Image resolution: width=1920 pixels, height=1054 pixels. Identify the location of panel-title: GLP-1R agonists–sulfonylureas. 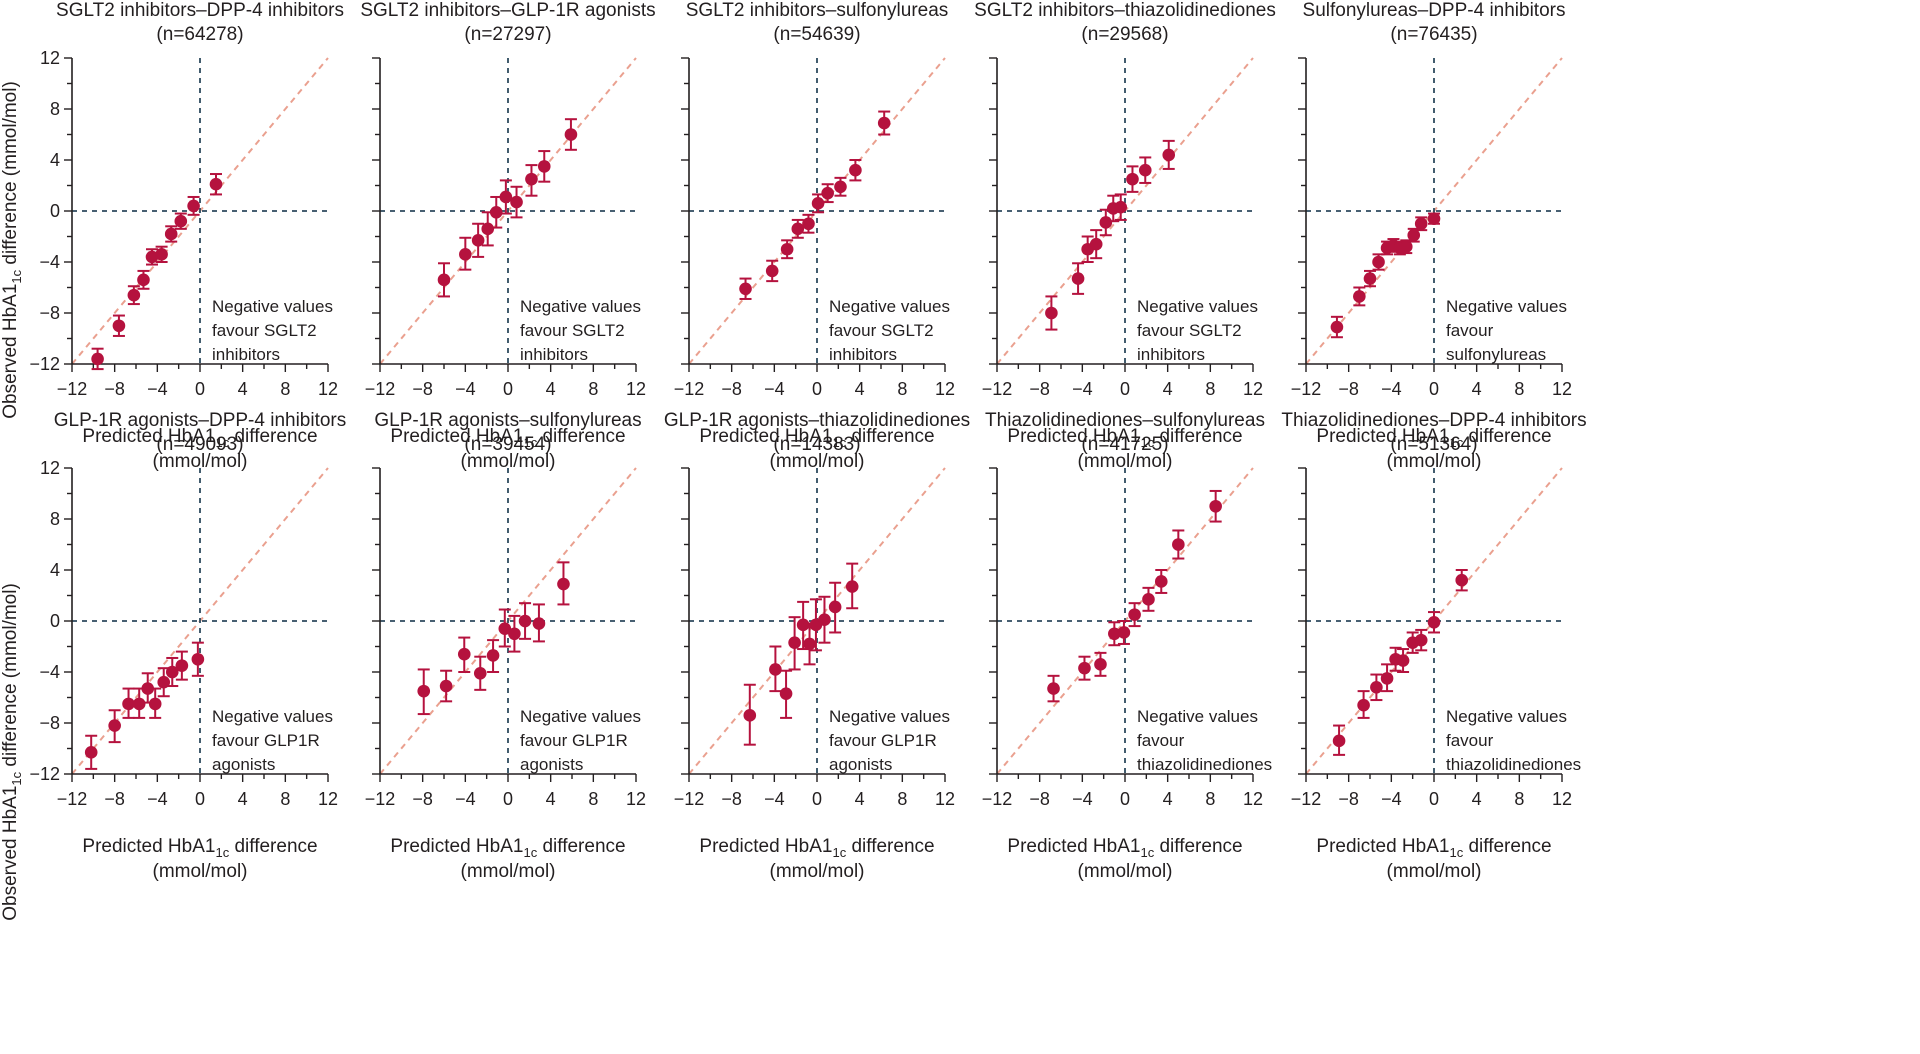
(507, 420).